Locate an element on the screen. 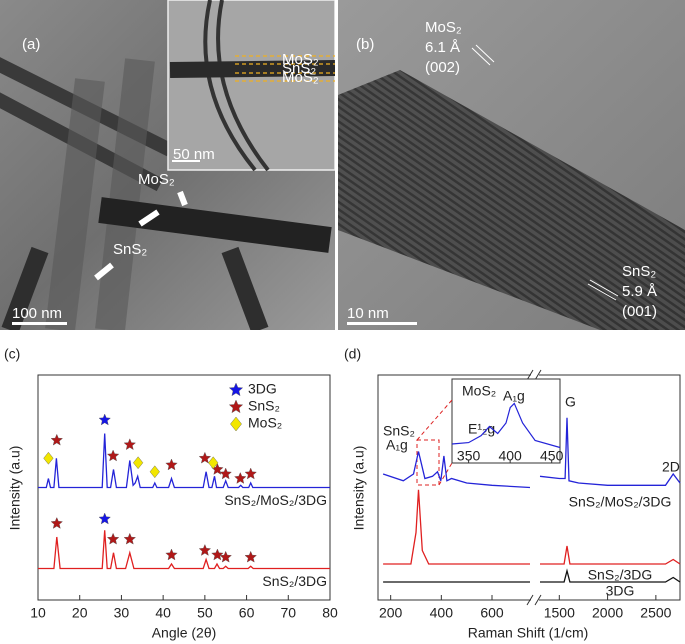  annotation: G is located at coordinates (570, 402).